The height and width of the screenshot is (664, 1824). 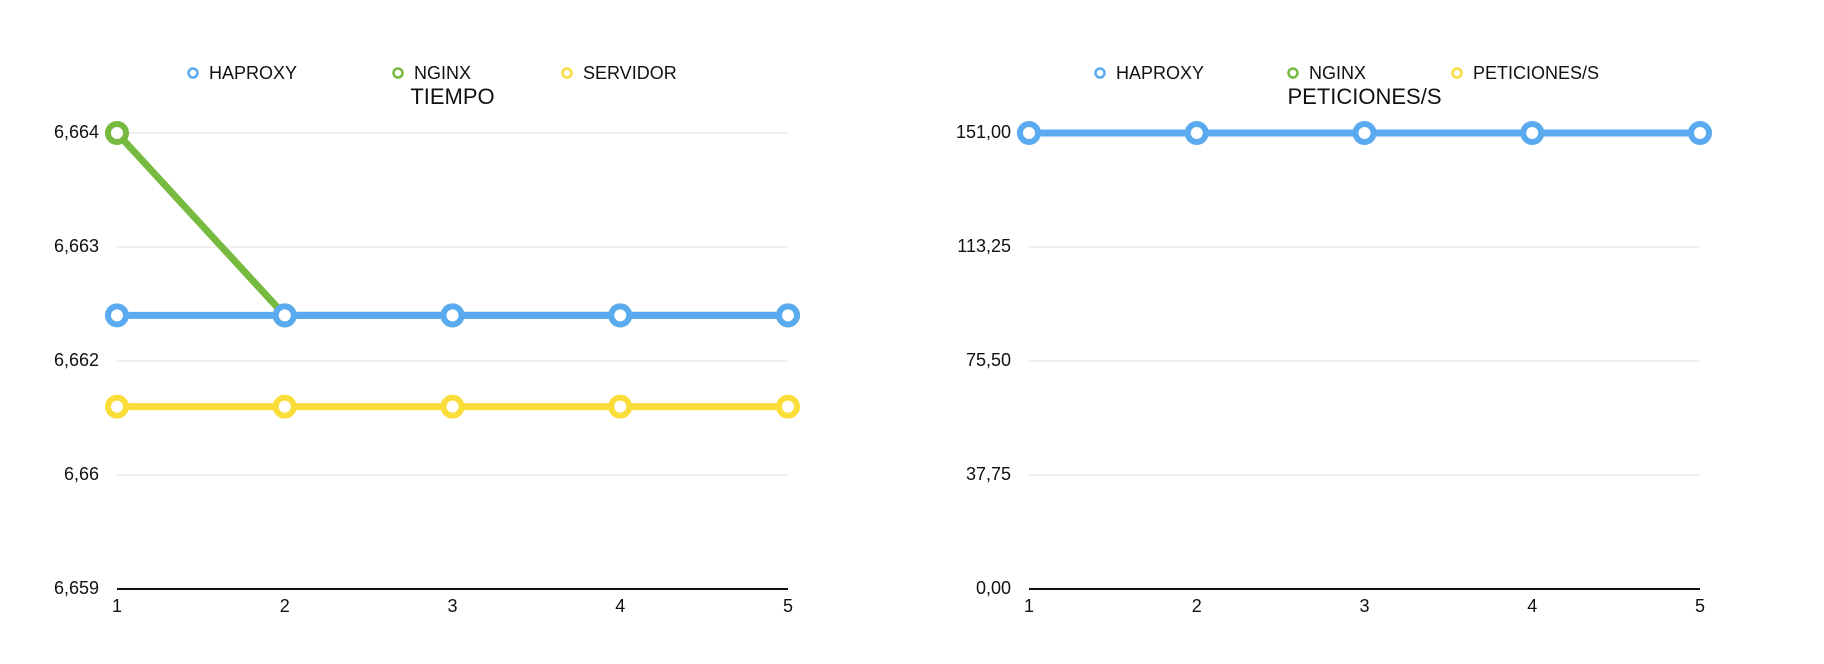 I want to click on y-tick-label: 0,00, so click(x=993, y=588).